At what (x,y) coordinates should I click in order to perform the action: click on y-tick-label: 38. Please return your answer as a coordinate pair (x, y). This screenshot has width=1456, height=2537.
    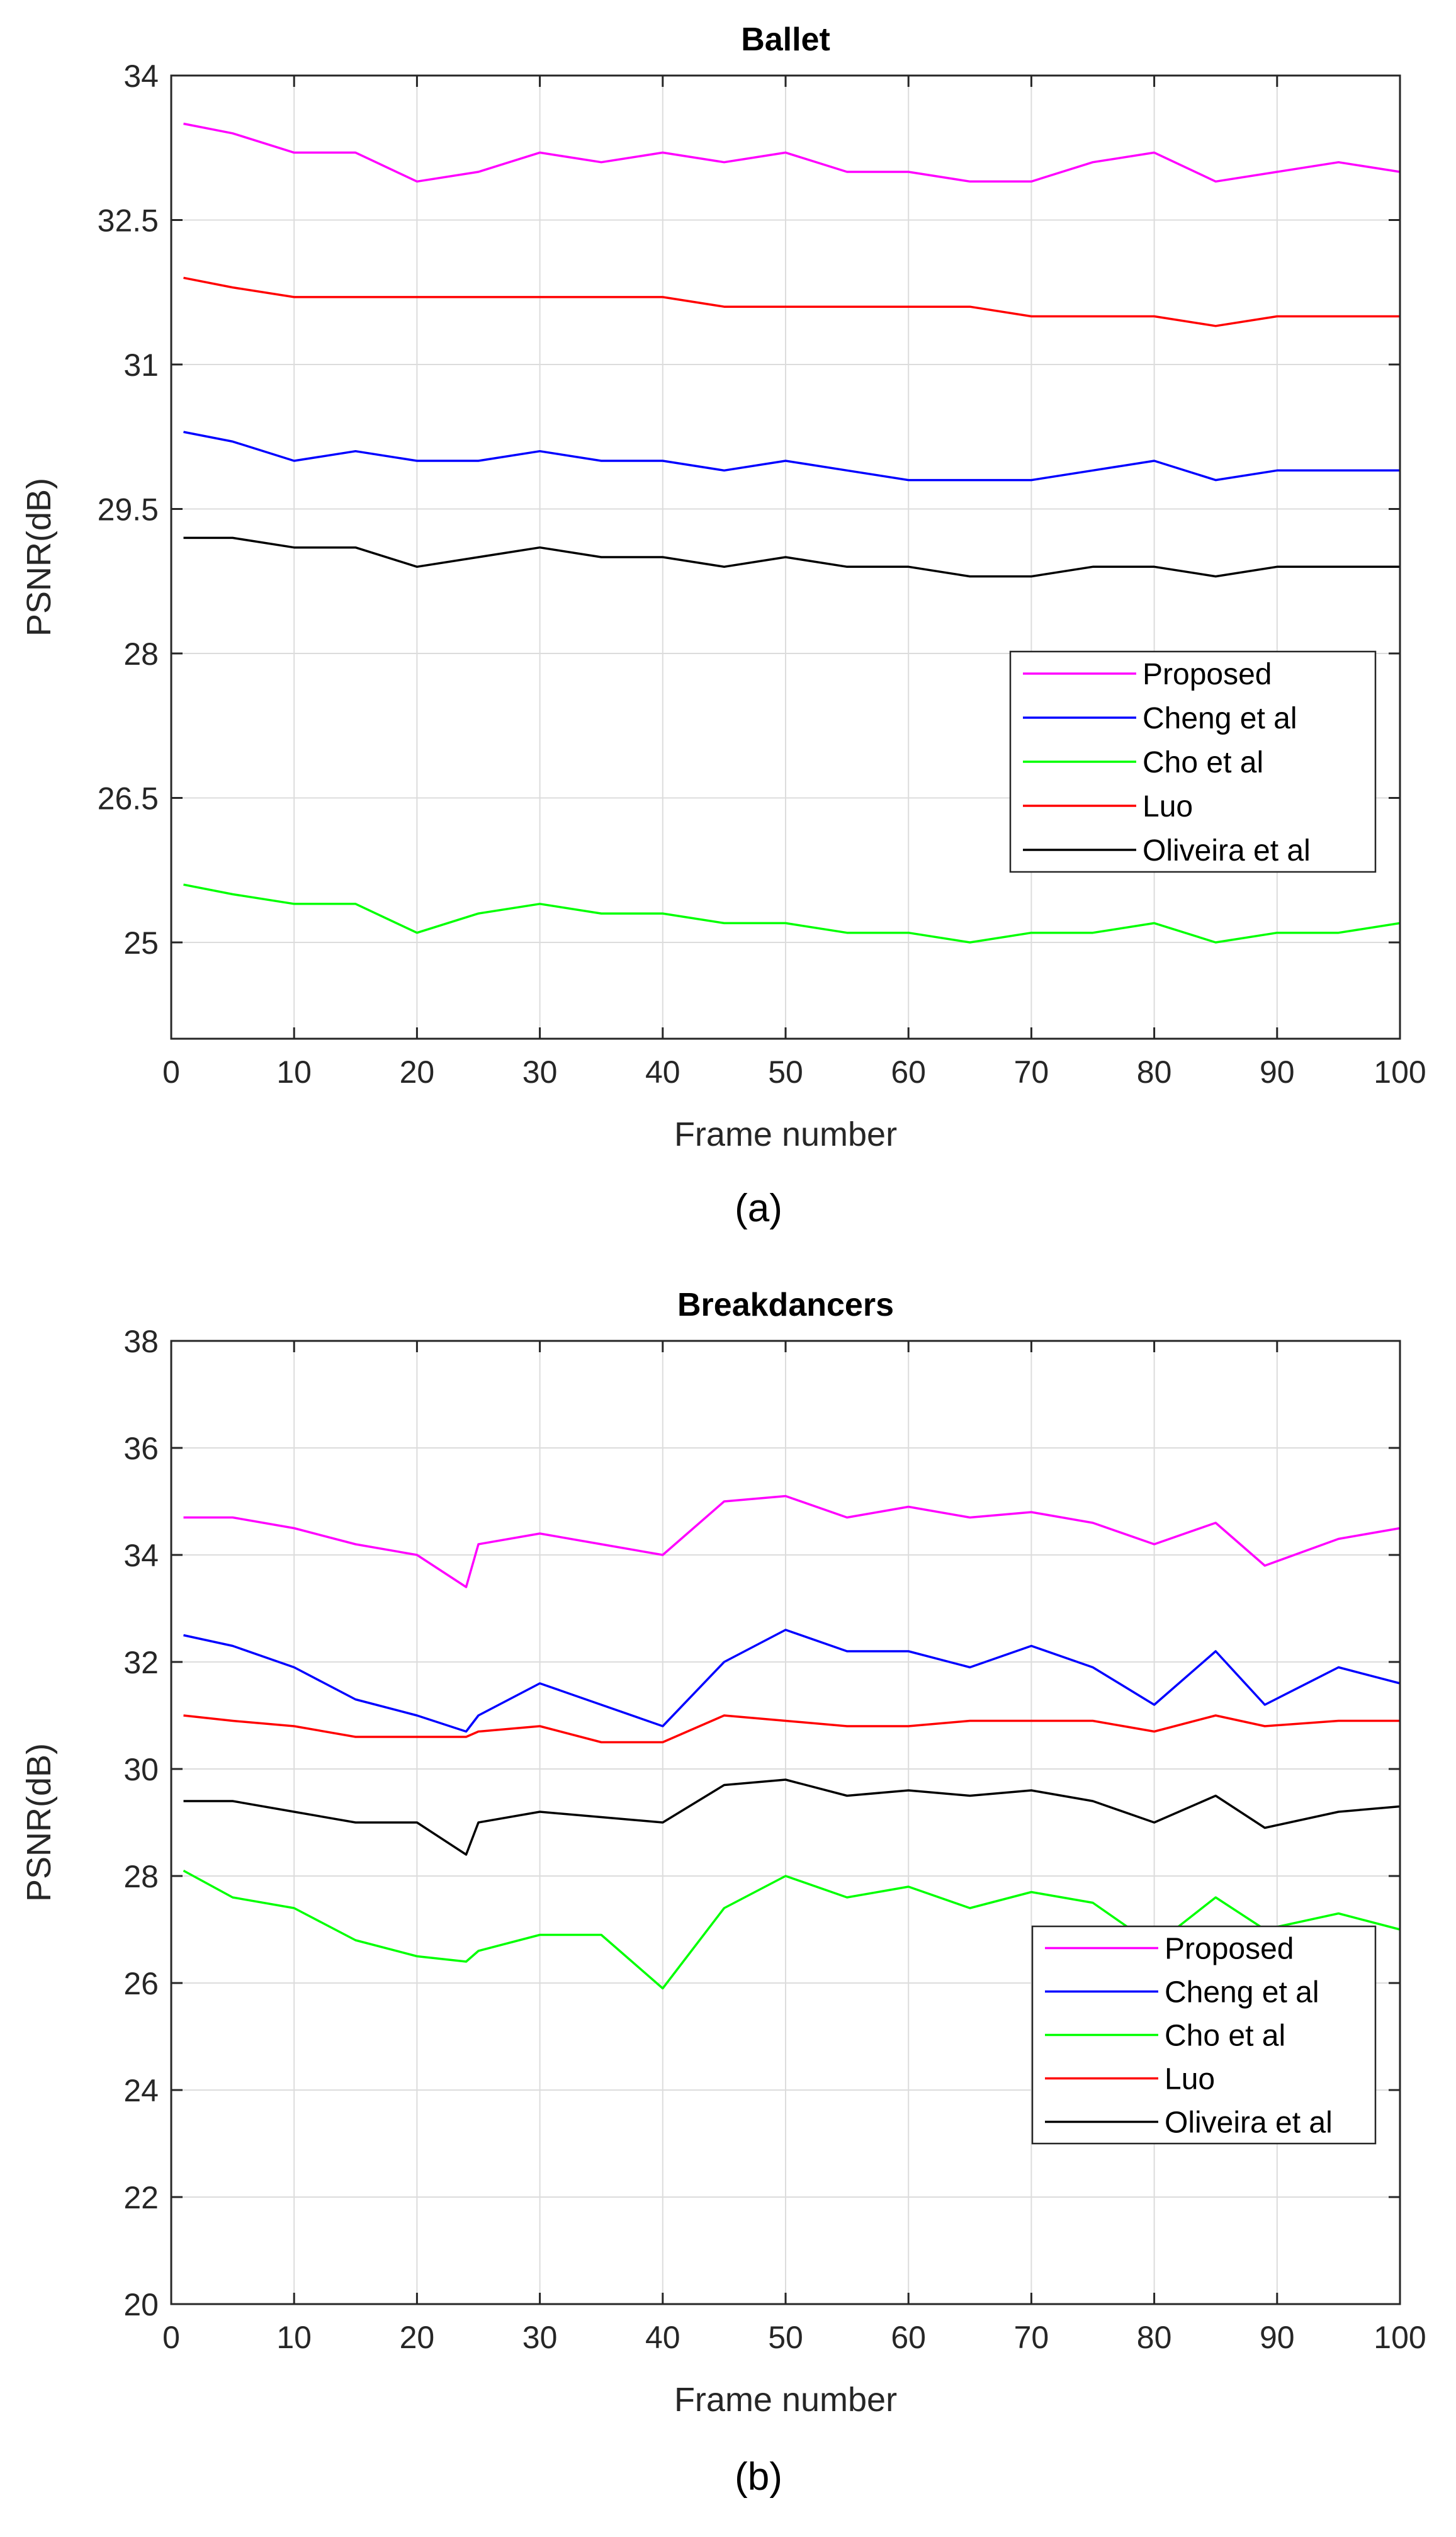
    Looking at the image, I should click on (141, 1341).